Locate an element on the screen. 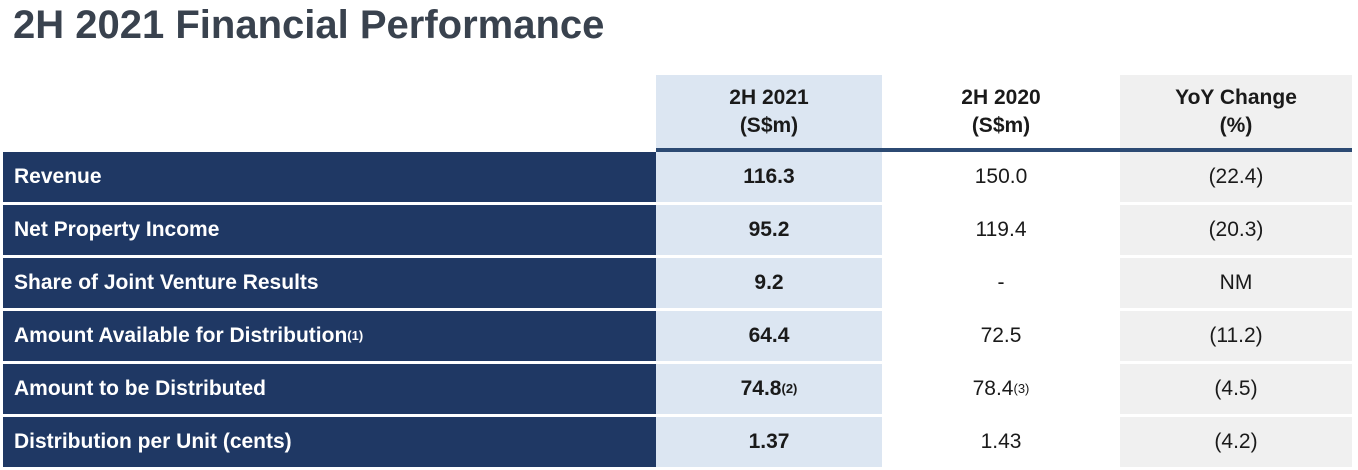  page-title: 2H 2021 Financial Performance is located at coordinates (309, 25).